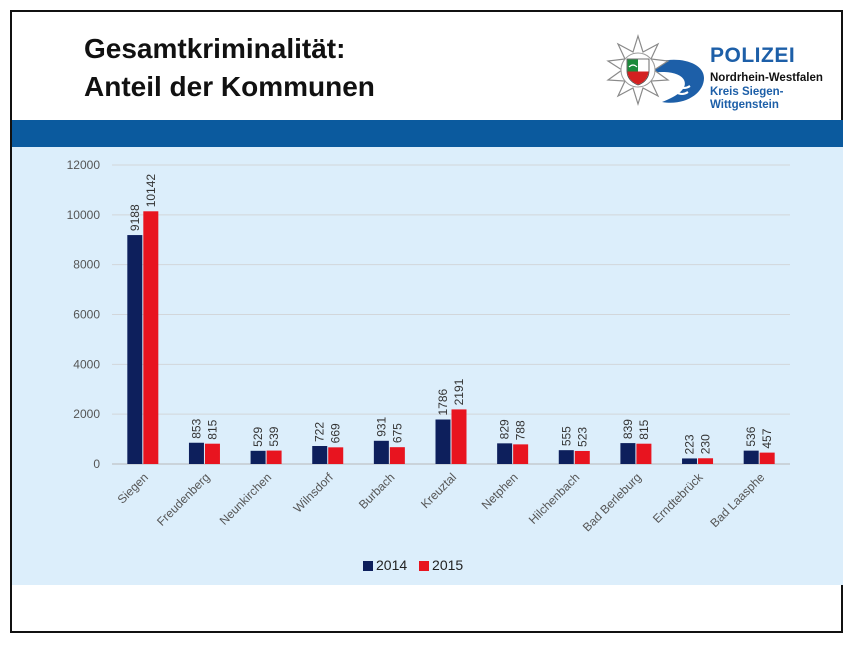 This screenshot has height=645, width=855. Describe the element at coordinates (644, 453) in the screenshot. I see `bar-2015-bad-berleburg` at that location.